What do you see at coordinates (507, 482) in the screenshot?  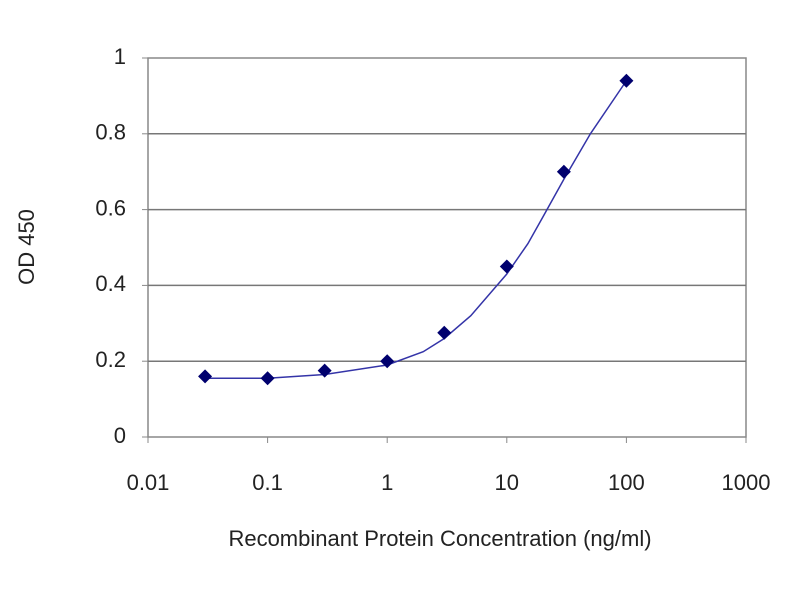 I see `x-tick-label: 10` at bounding box center [507, 482].